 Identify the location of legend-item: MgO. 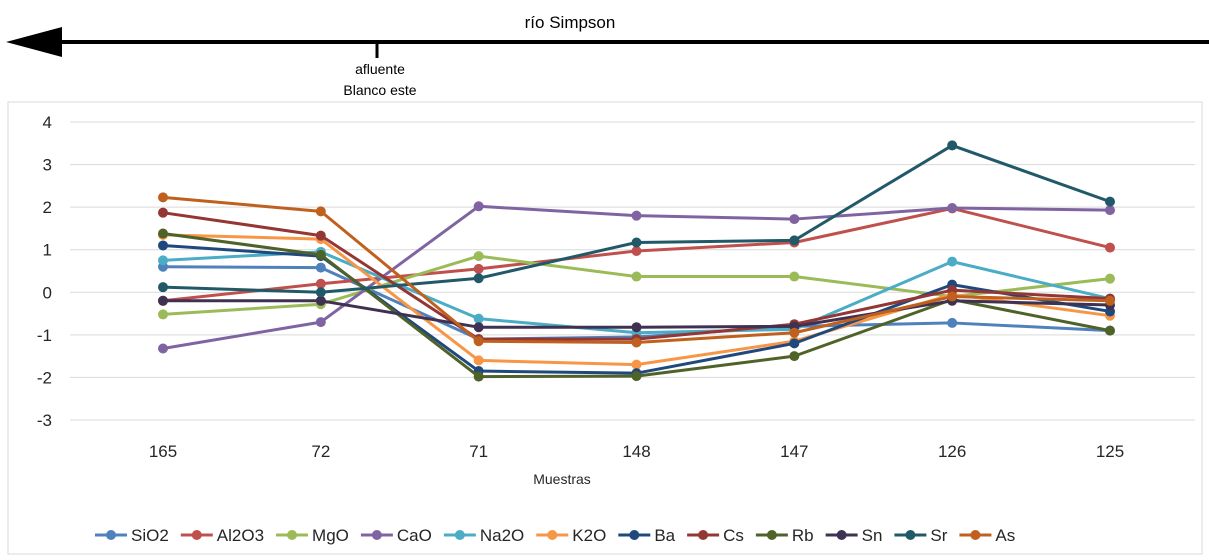
(312, 535).